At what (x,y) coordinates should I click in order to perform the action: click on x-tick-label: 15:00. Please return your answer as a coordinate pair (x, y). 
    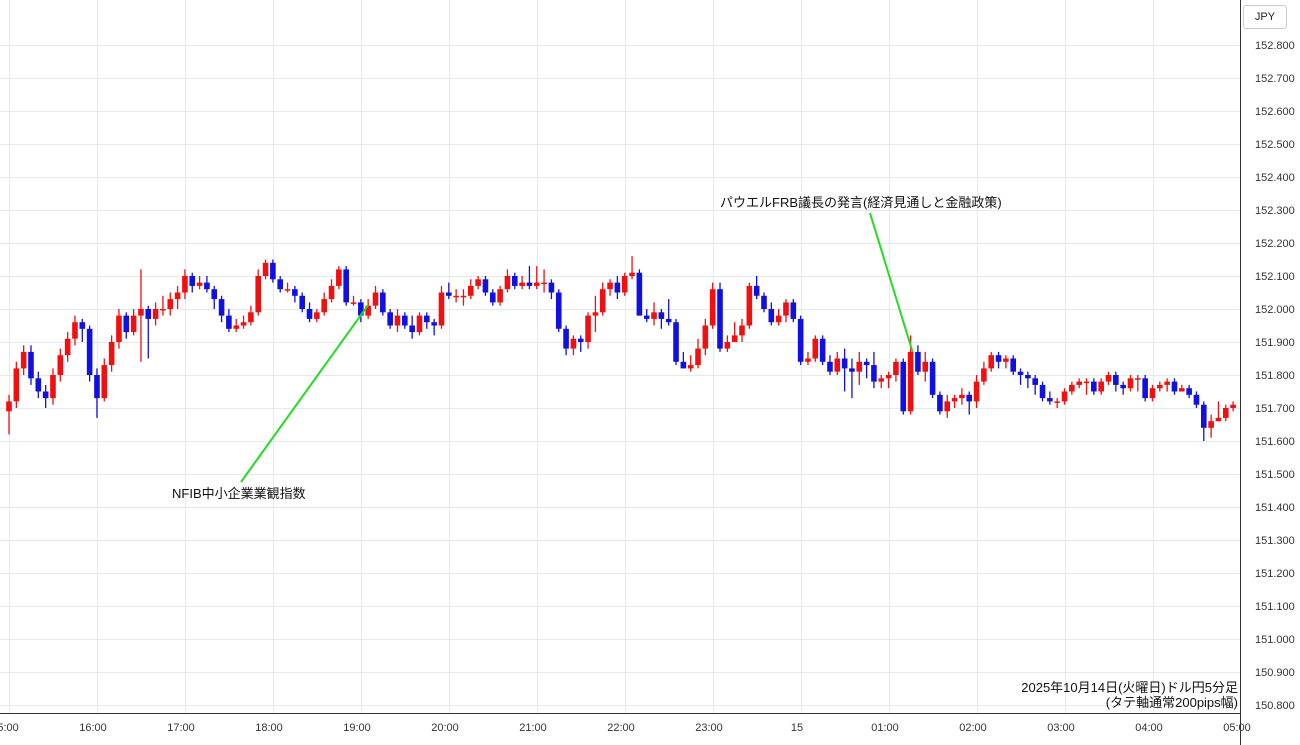
    Looking at the image, I should click on (9, 728).